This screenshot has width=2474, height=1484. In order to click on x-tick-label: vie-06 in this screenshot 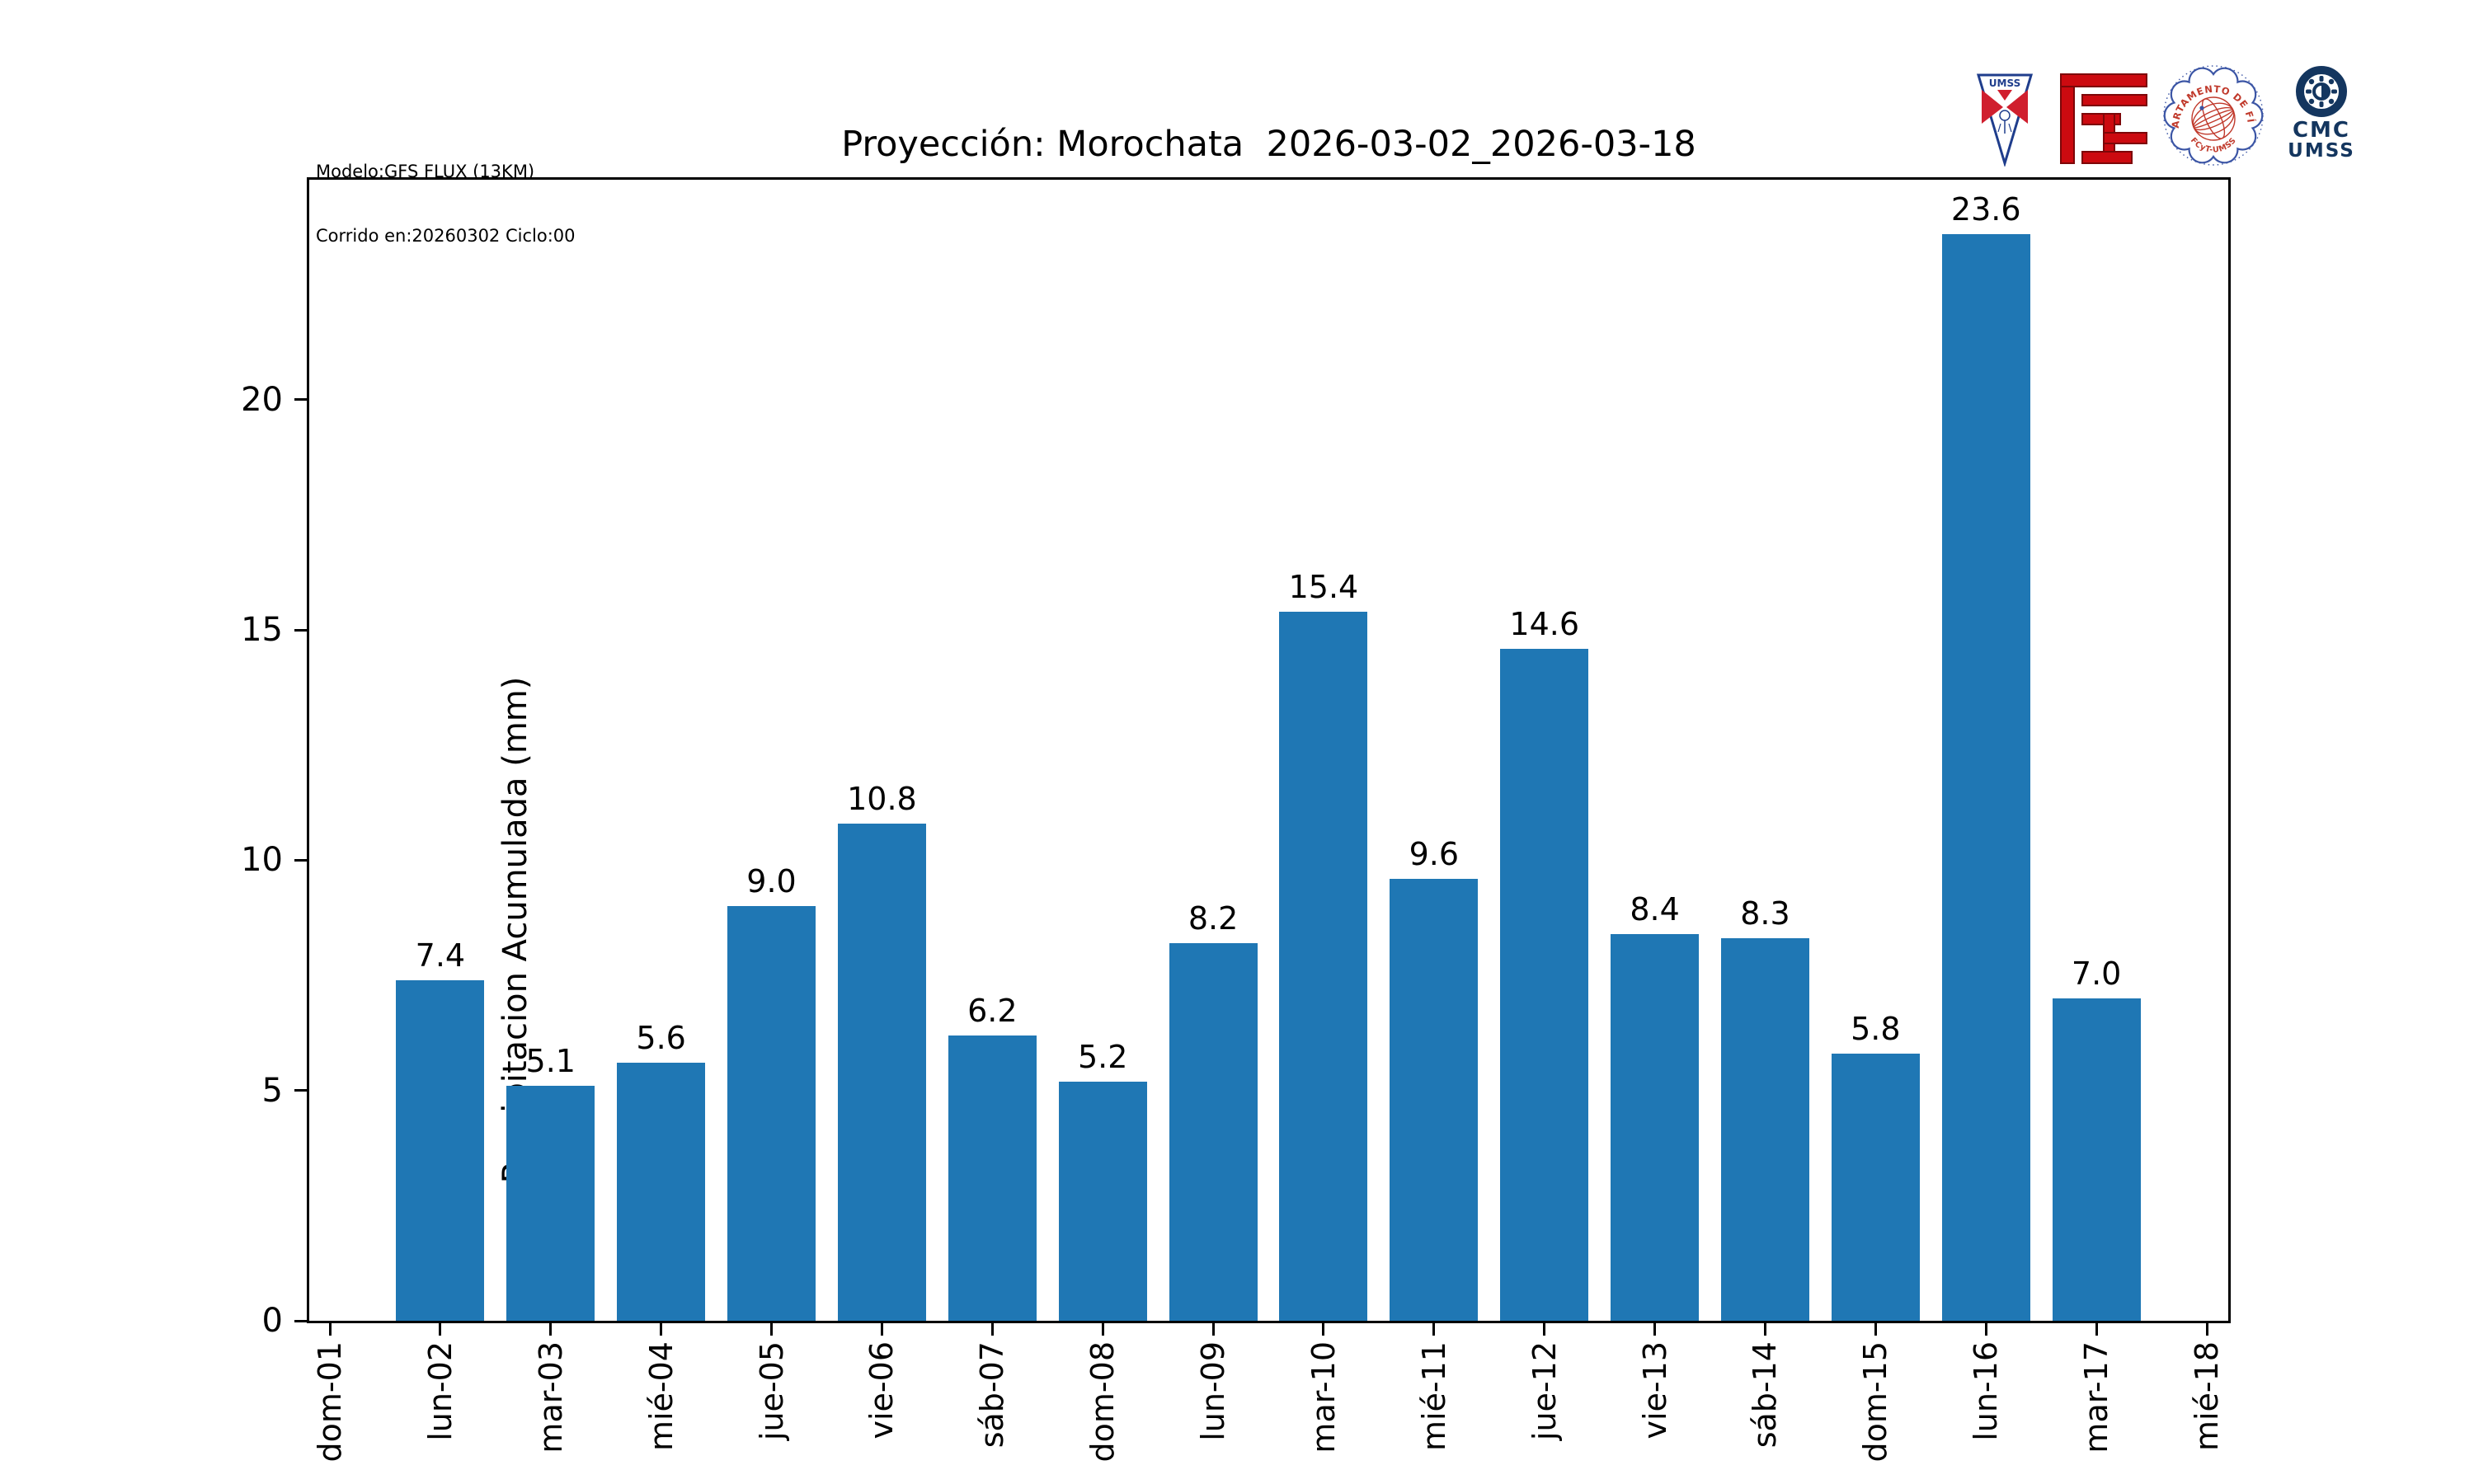, I will do `click(882, 1390)`.